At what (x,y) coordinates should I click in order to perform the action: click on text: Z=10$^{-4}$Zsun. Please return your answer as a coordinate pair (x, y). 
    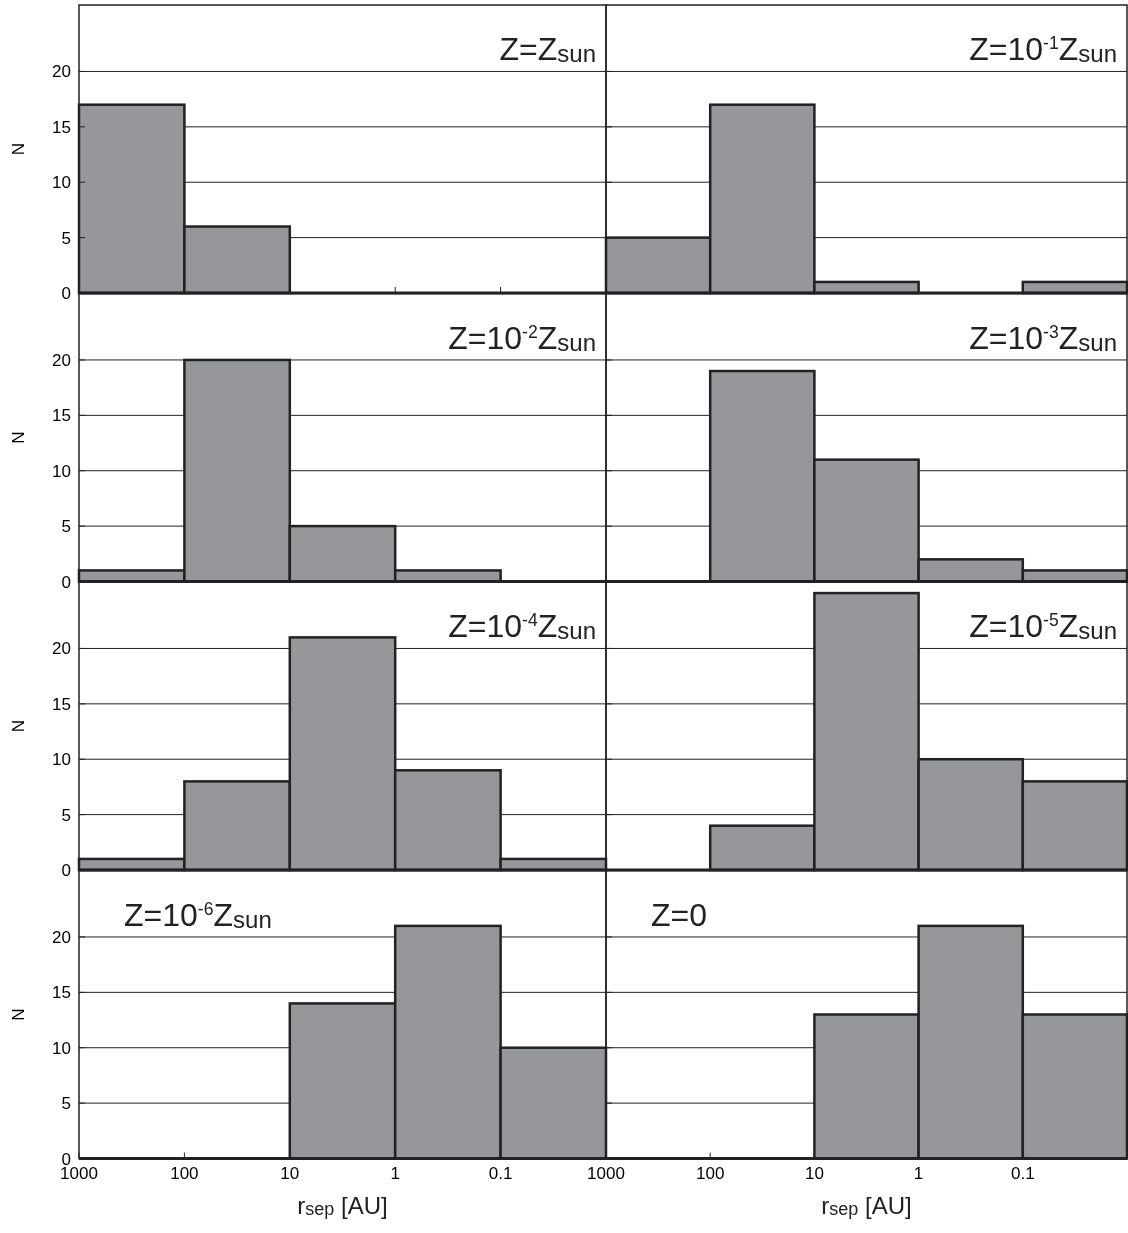
    Looking at the image, I should click on (522, 626).